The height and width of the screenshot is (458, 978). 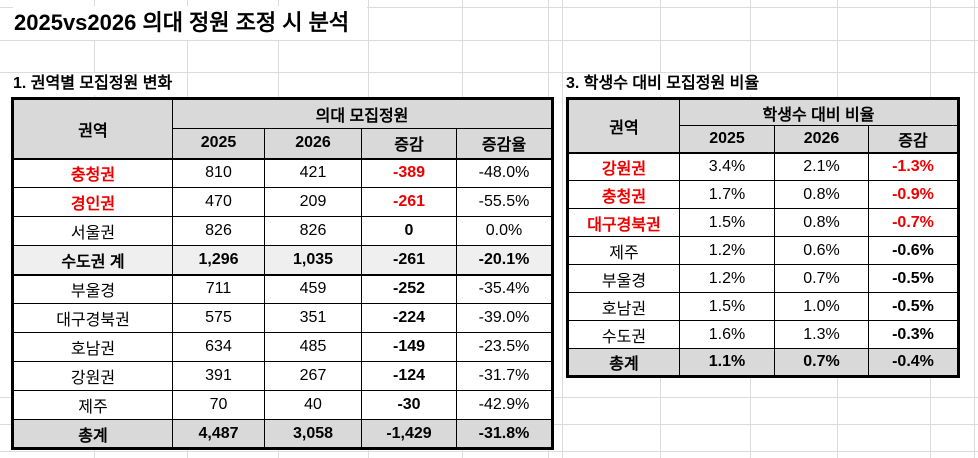 I want to click on cell-diff: -1,429, so click(x=409, y=434).